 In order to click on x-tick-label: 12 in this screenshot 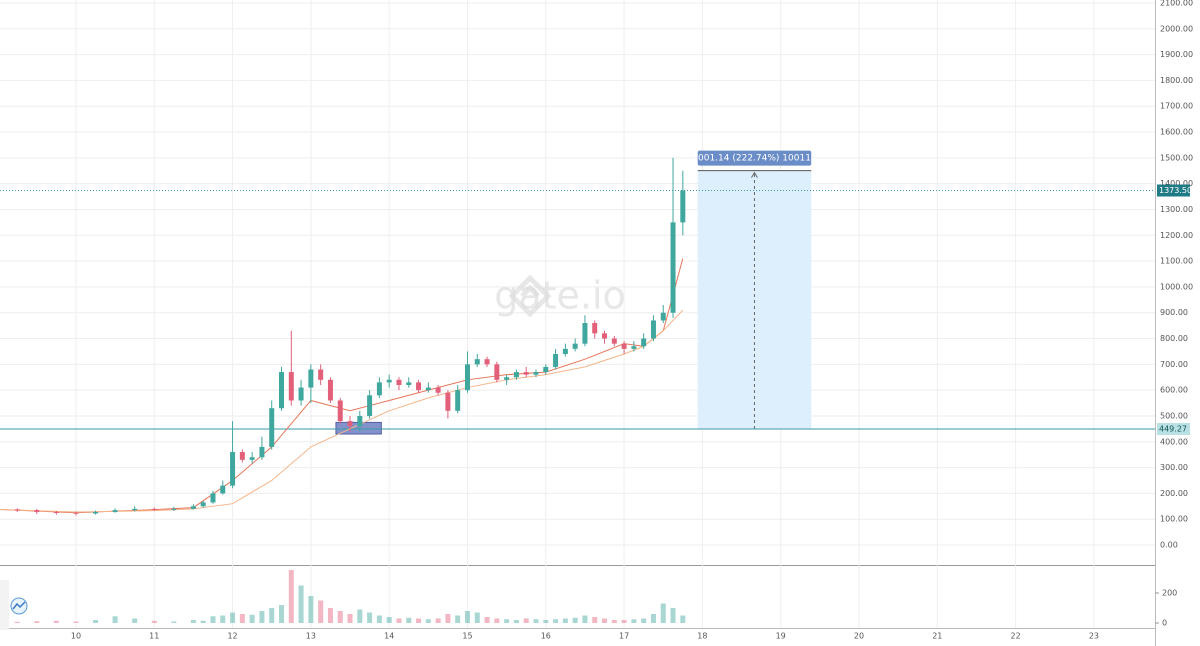, I will do `click(232, 636)`.